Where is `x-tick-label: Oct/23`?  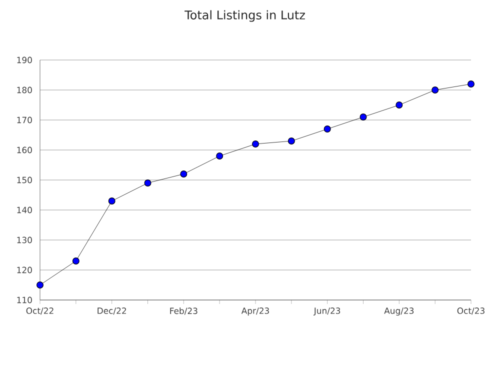
x-tick-label: Oct/23 is located at coordinates (470, 311).